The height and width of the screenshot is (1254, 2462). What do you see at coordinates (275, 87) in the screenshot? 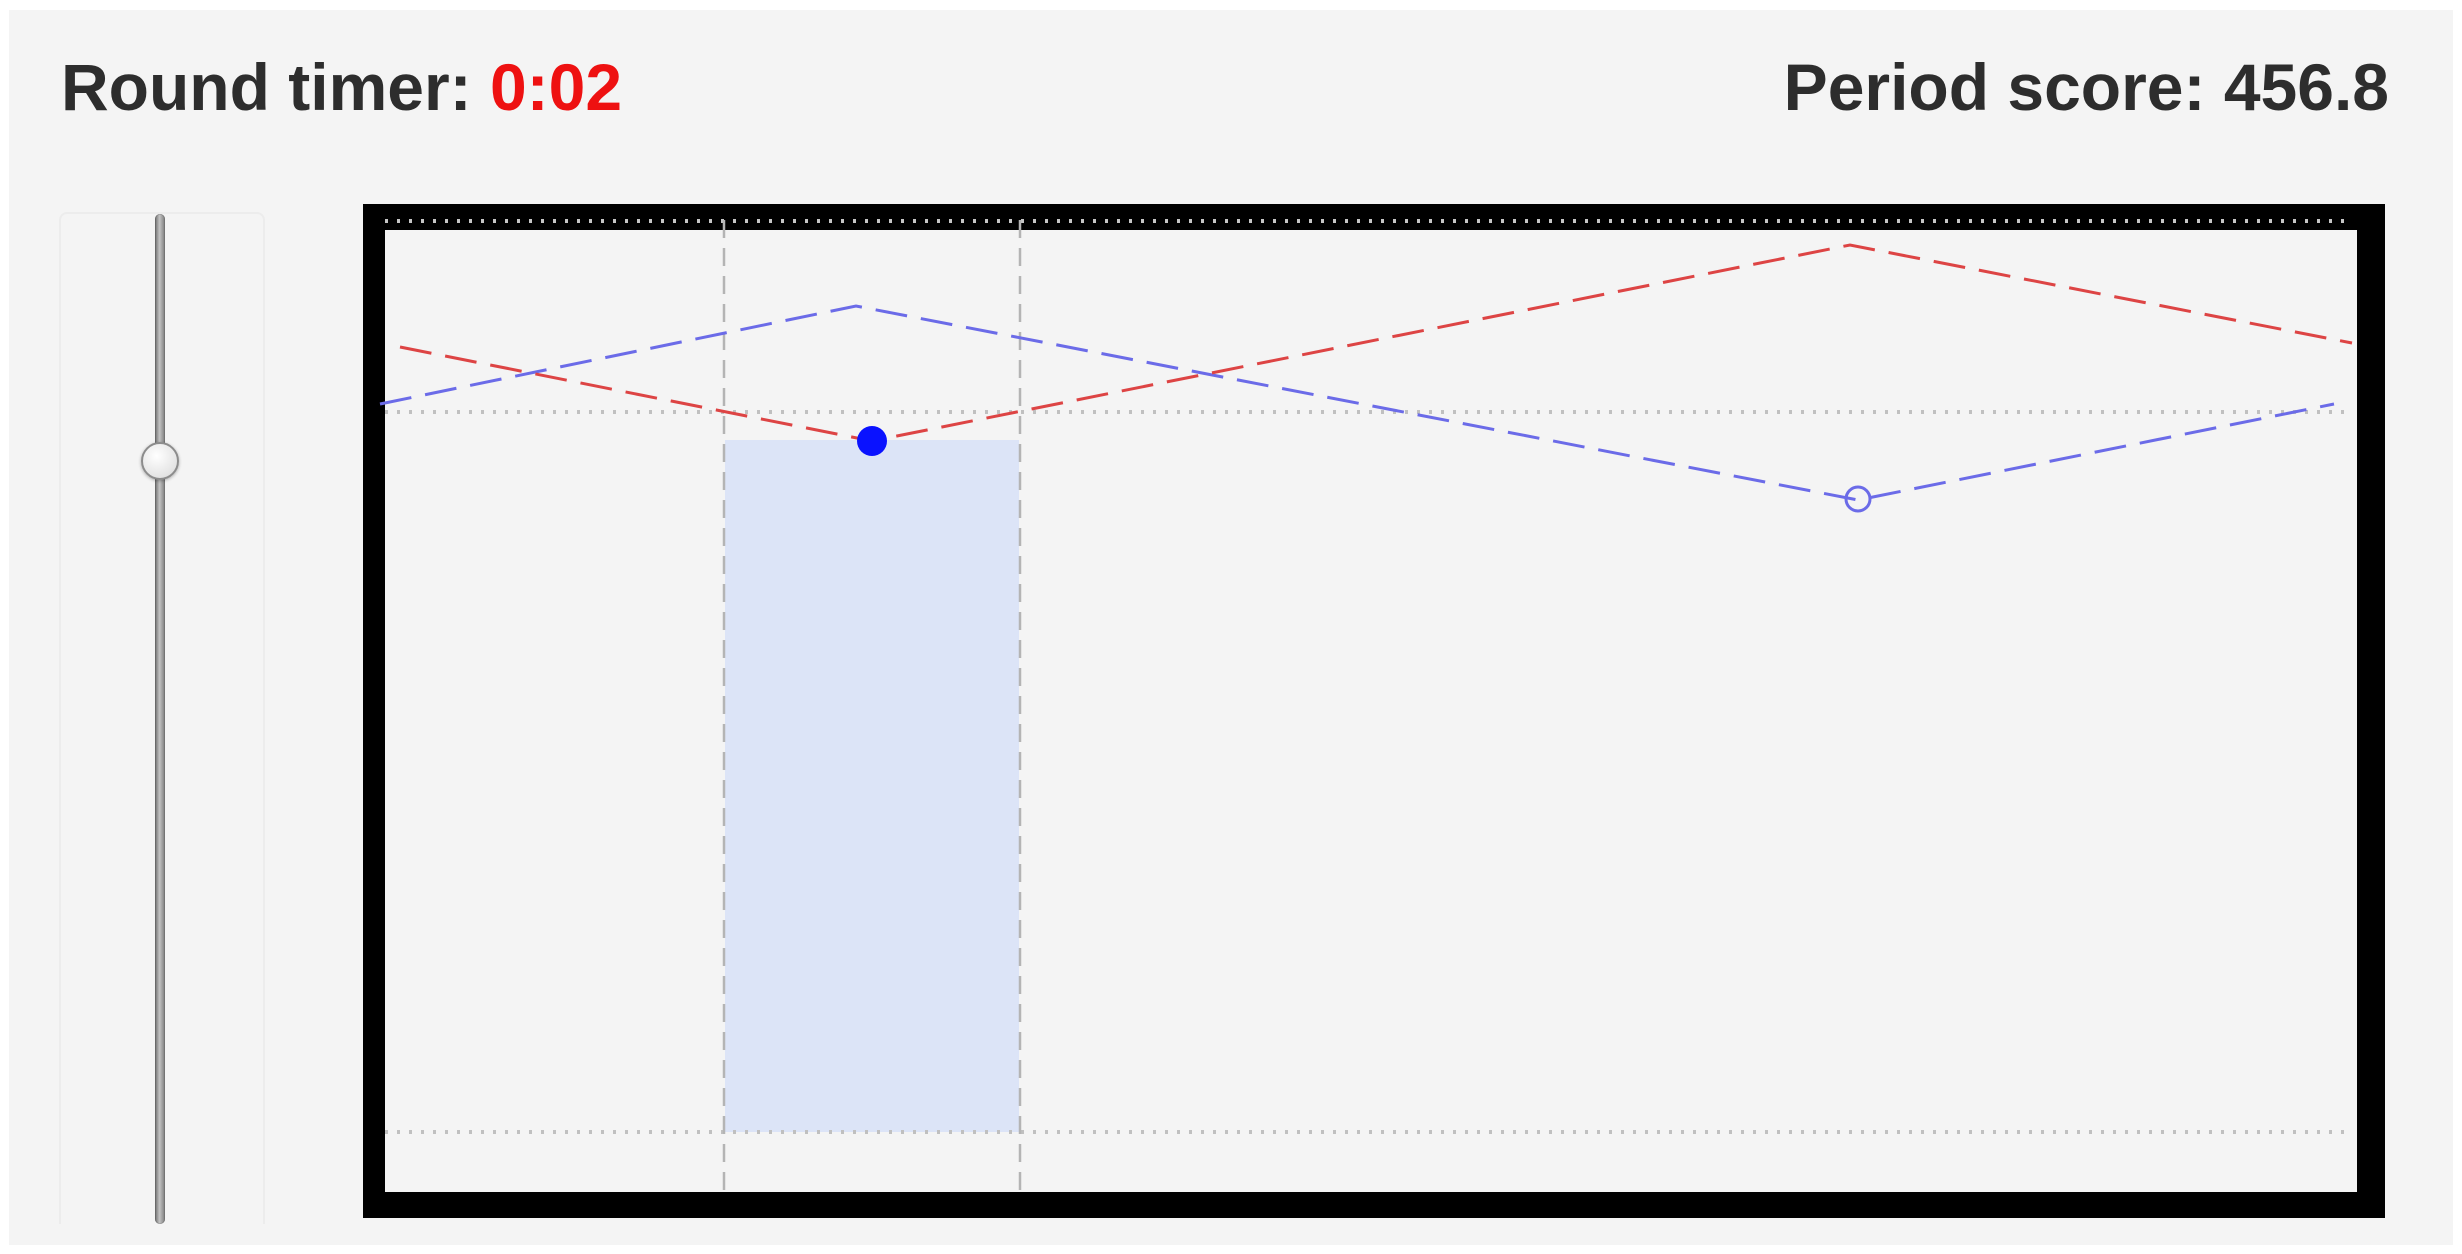
I see `round-timer-label: Round timer:` at bounding box center [275, 87].